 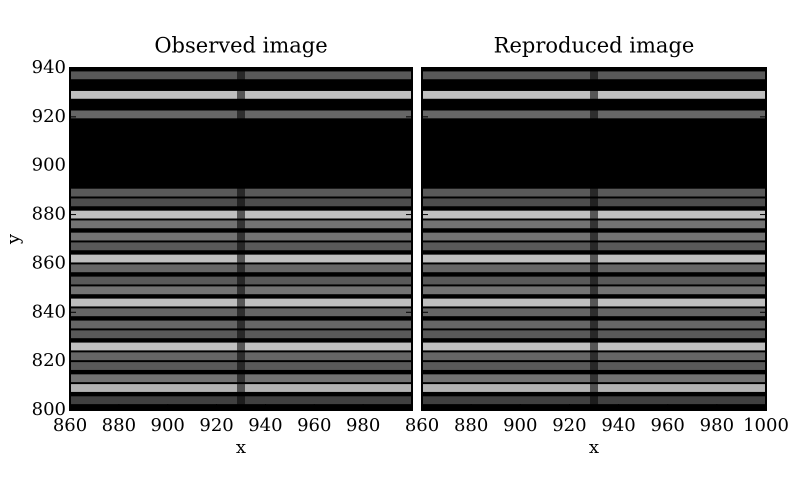 I want to click on y-tick-label: 900, so click(x=49, y=165).